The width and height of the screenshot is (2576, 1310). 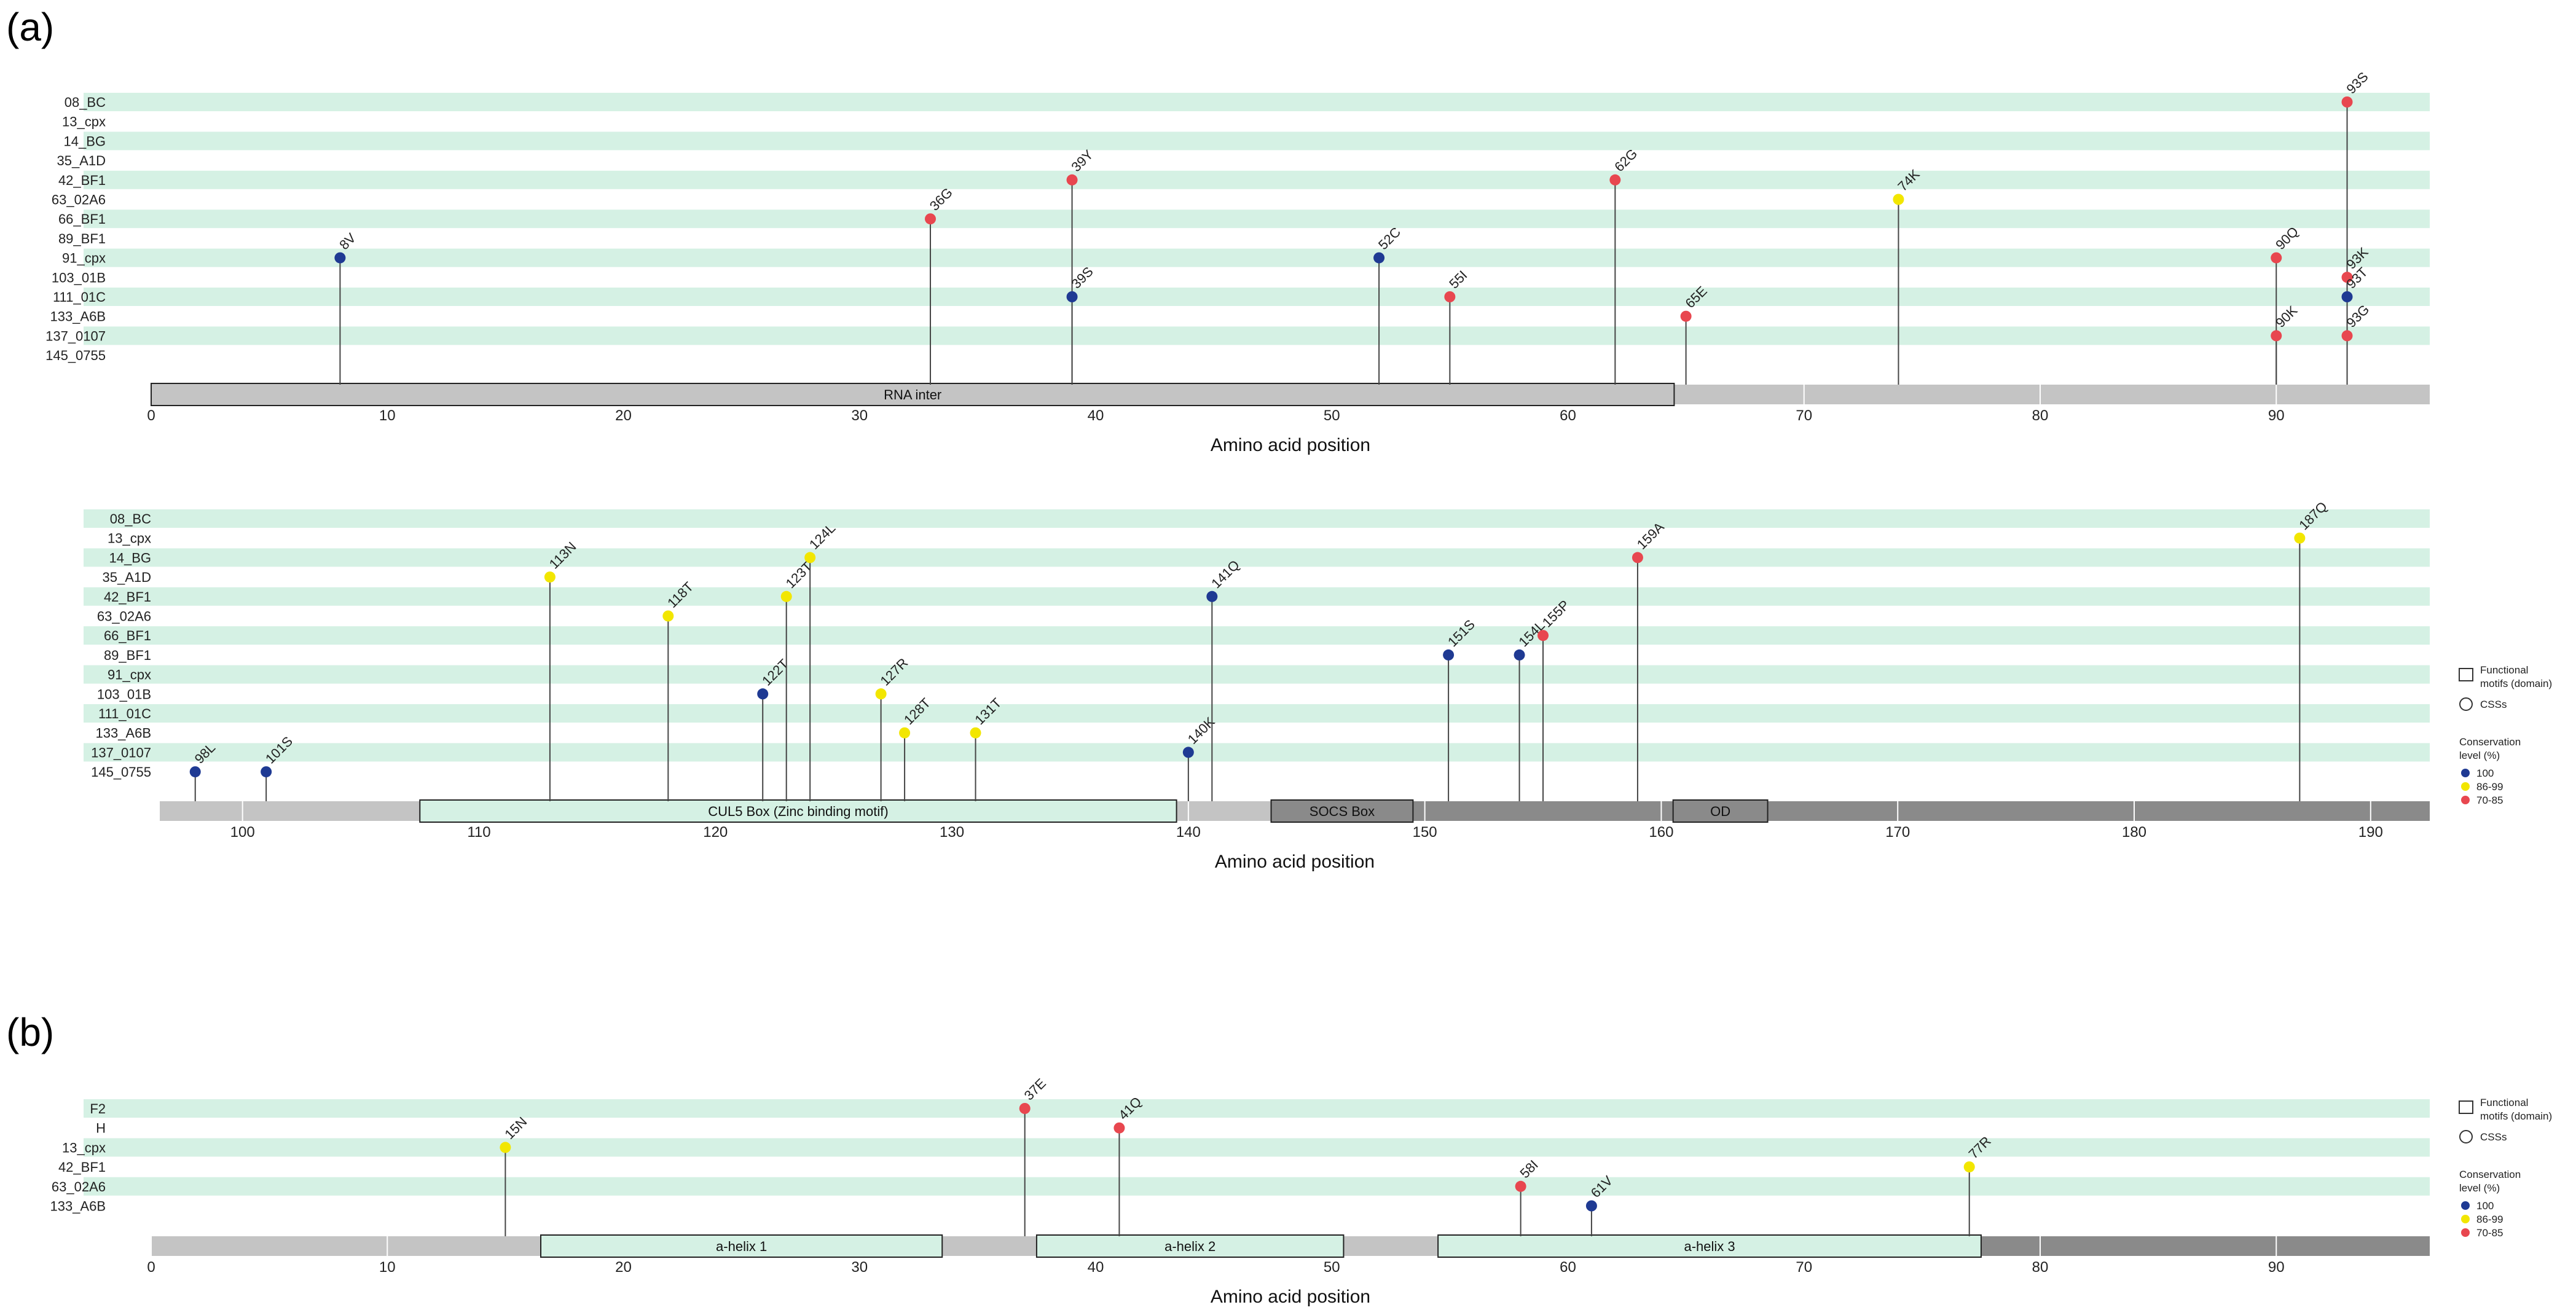 I want to click on x-tick-label: 90, so click(x=2276, y=1267).